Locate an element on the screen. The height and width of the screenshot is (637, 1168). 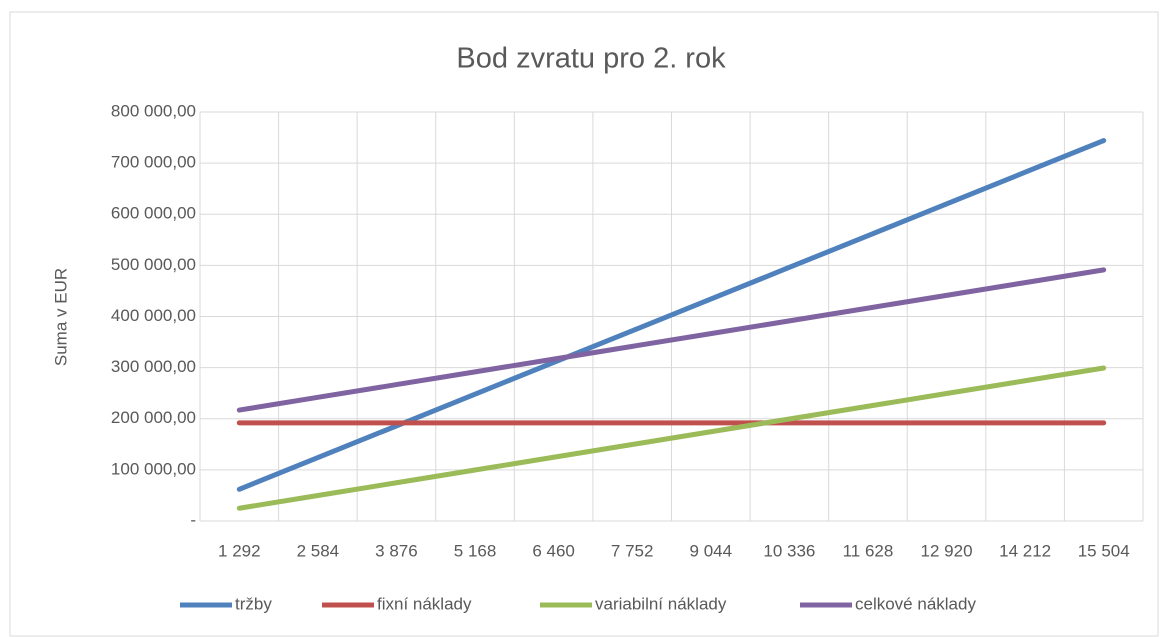
y-tick-label: 800 000,00 is located at coordinates (153, 110).